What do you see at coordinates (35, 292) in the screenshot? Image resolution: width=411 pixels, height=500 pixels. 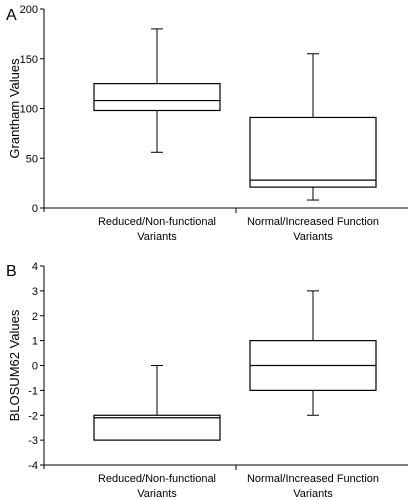 I see `y-tick-label: 3` at bounding box center [35, 292].